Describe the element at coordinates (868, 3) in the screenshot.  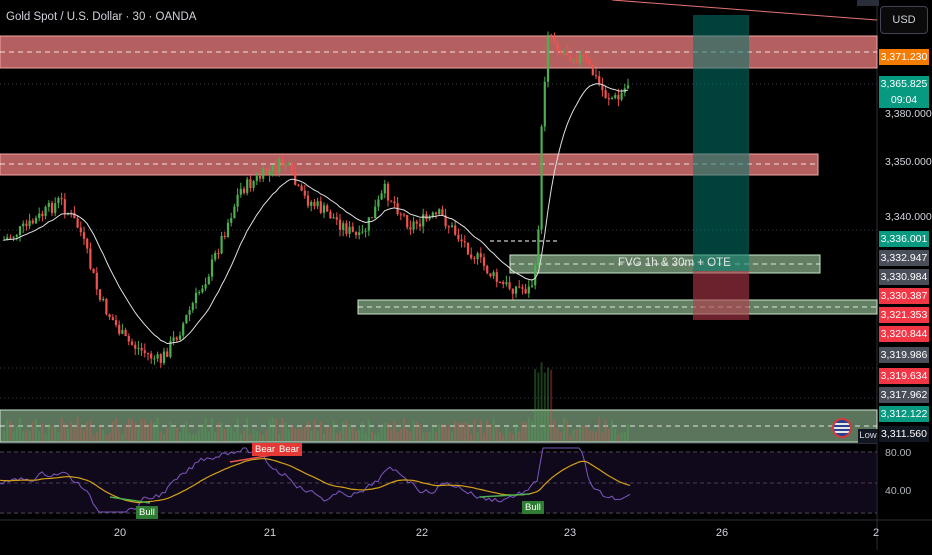
I see `high-marker` at that location.